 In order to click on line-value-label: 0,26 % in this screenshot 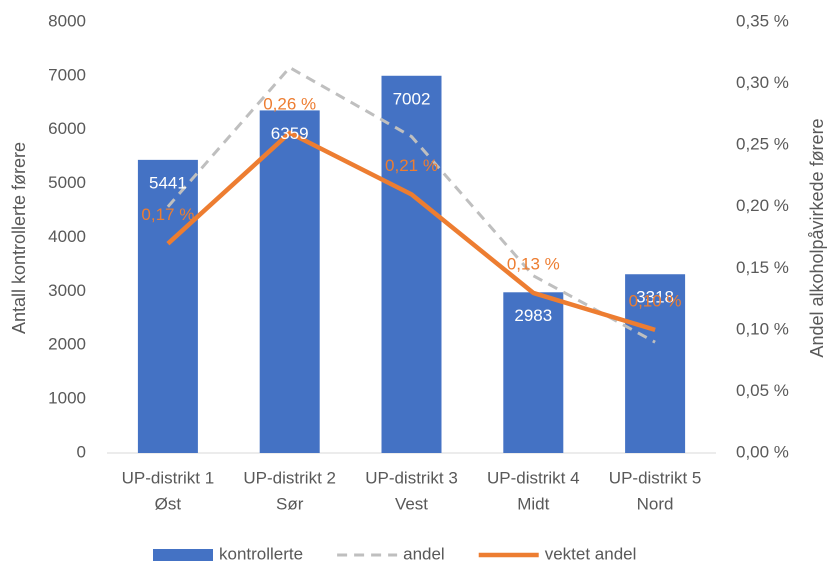, I will do `click(289, 103)`.